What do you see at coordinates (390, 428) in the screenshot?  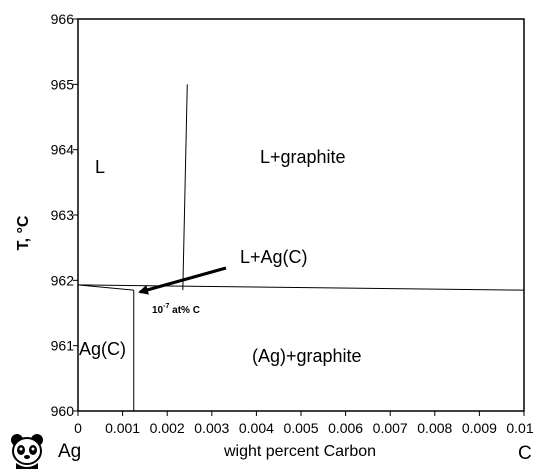 I see `x-tick-label: 0.007` at bounding box center [390, 428].